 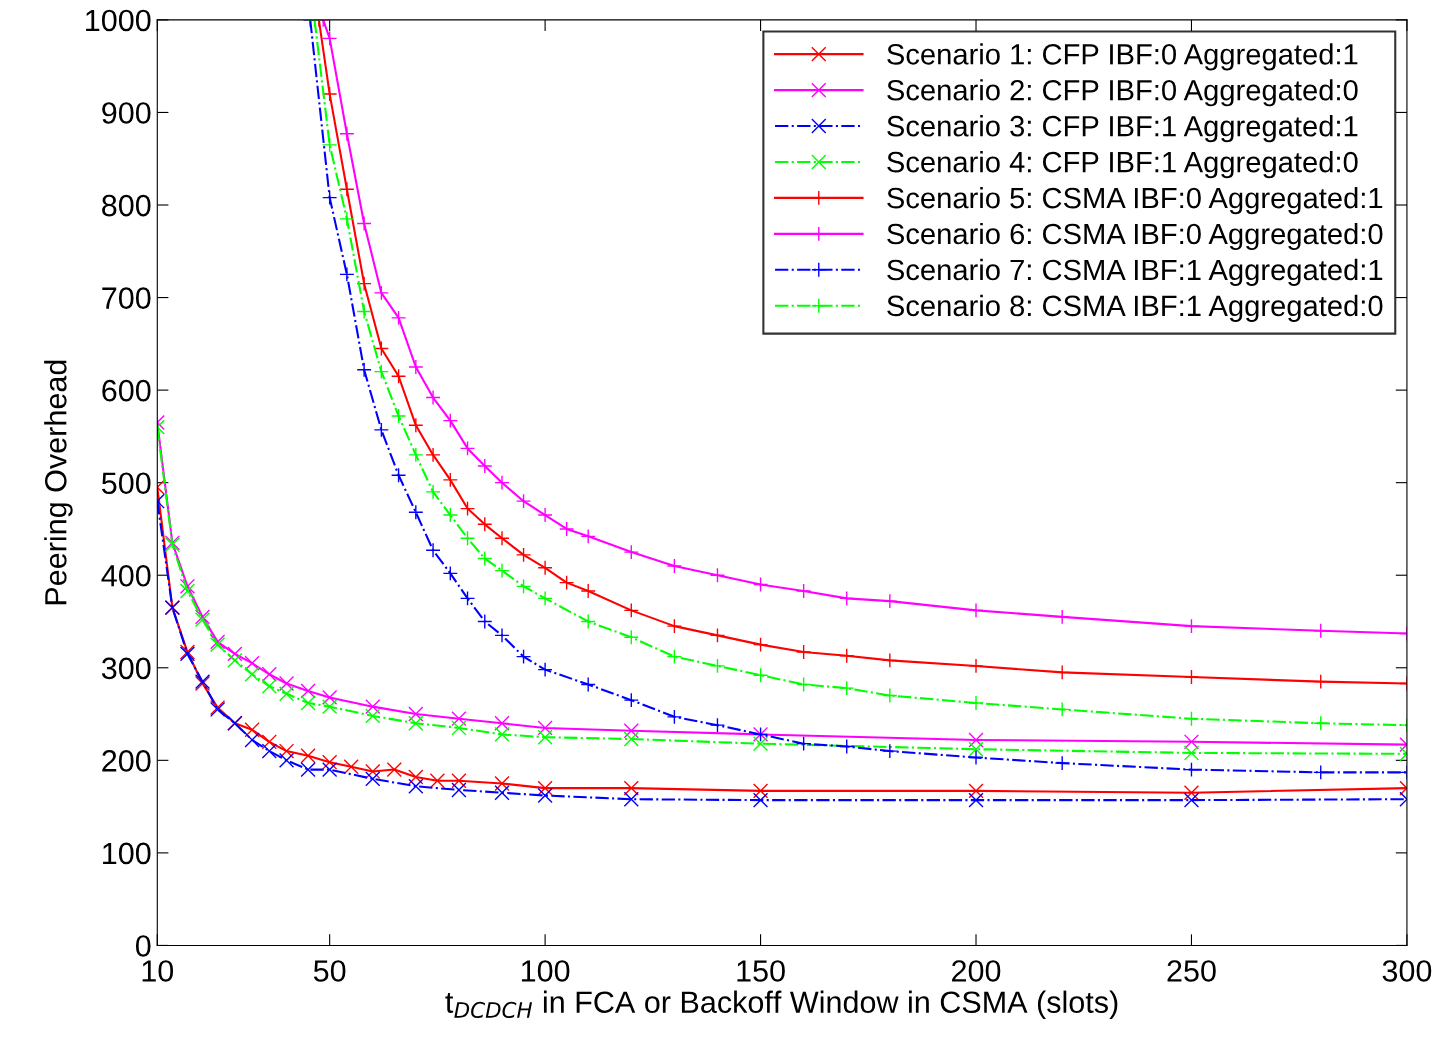 What do you see at coordinates (761, 971) in the screenshot?
I see `x-tick-label: 150` at bounding box center [761, 971].